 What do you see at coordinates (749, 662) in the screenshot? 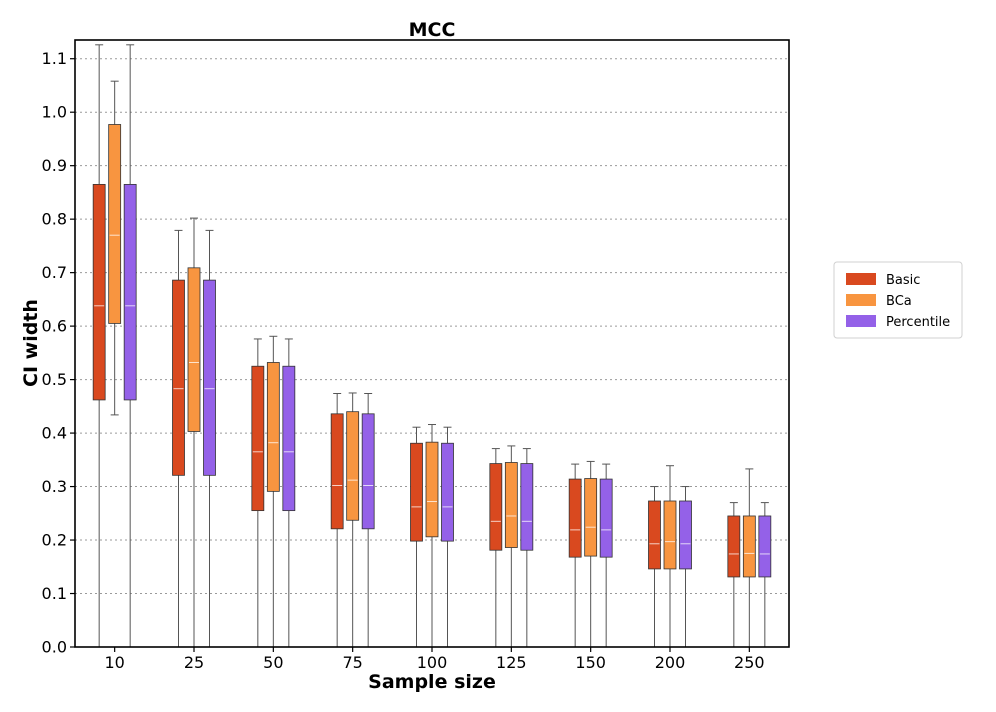
I see `x-tick-label: 250` at bounding box center [749, 662].